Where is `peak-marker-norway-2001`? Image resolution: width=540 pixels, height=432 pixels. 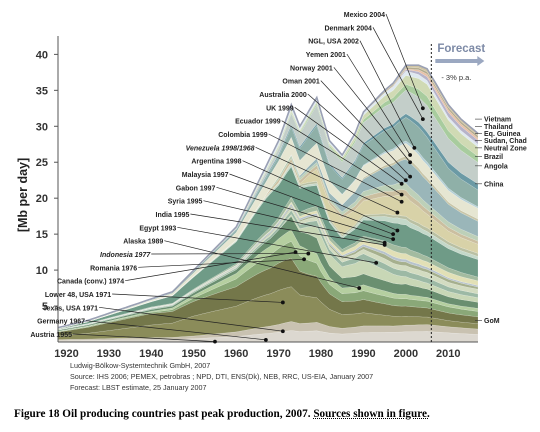
peak-marker-norway-2001 is located at coordinates (410, 162).